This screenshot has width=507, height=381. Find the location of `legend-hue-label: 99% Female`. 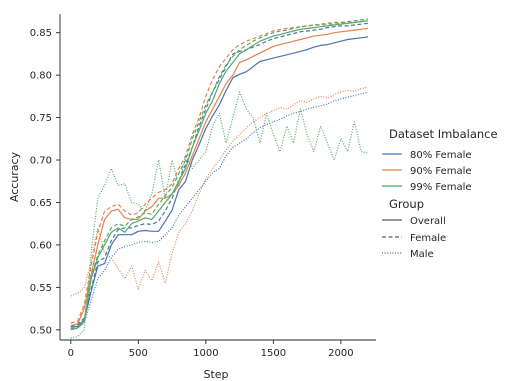

legend-hue-label: 99% Female is located at coordinates (441, 187).